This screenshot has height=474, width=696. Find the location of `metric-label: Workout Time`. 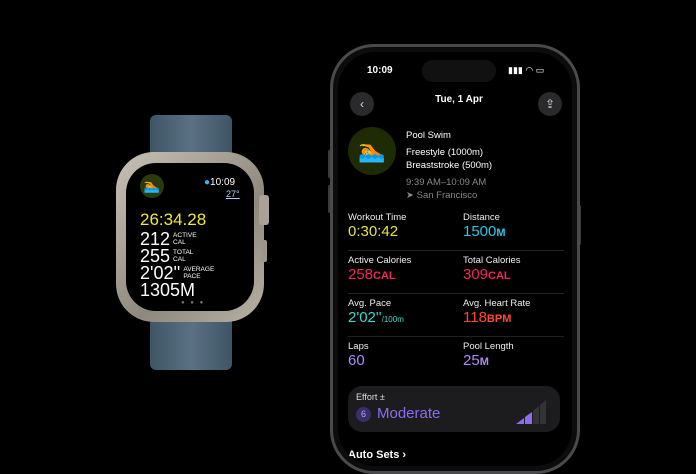

metric-label: Workout Time is located at coordinates (377, 217).